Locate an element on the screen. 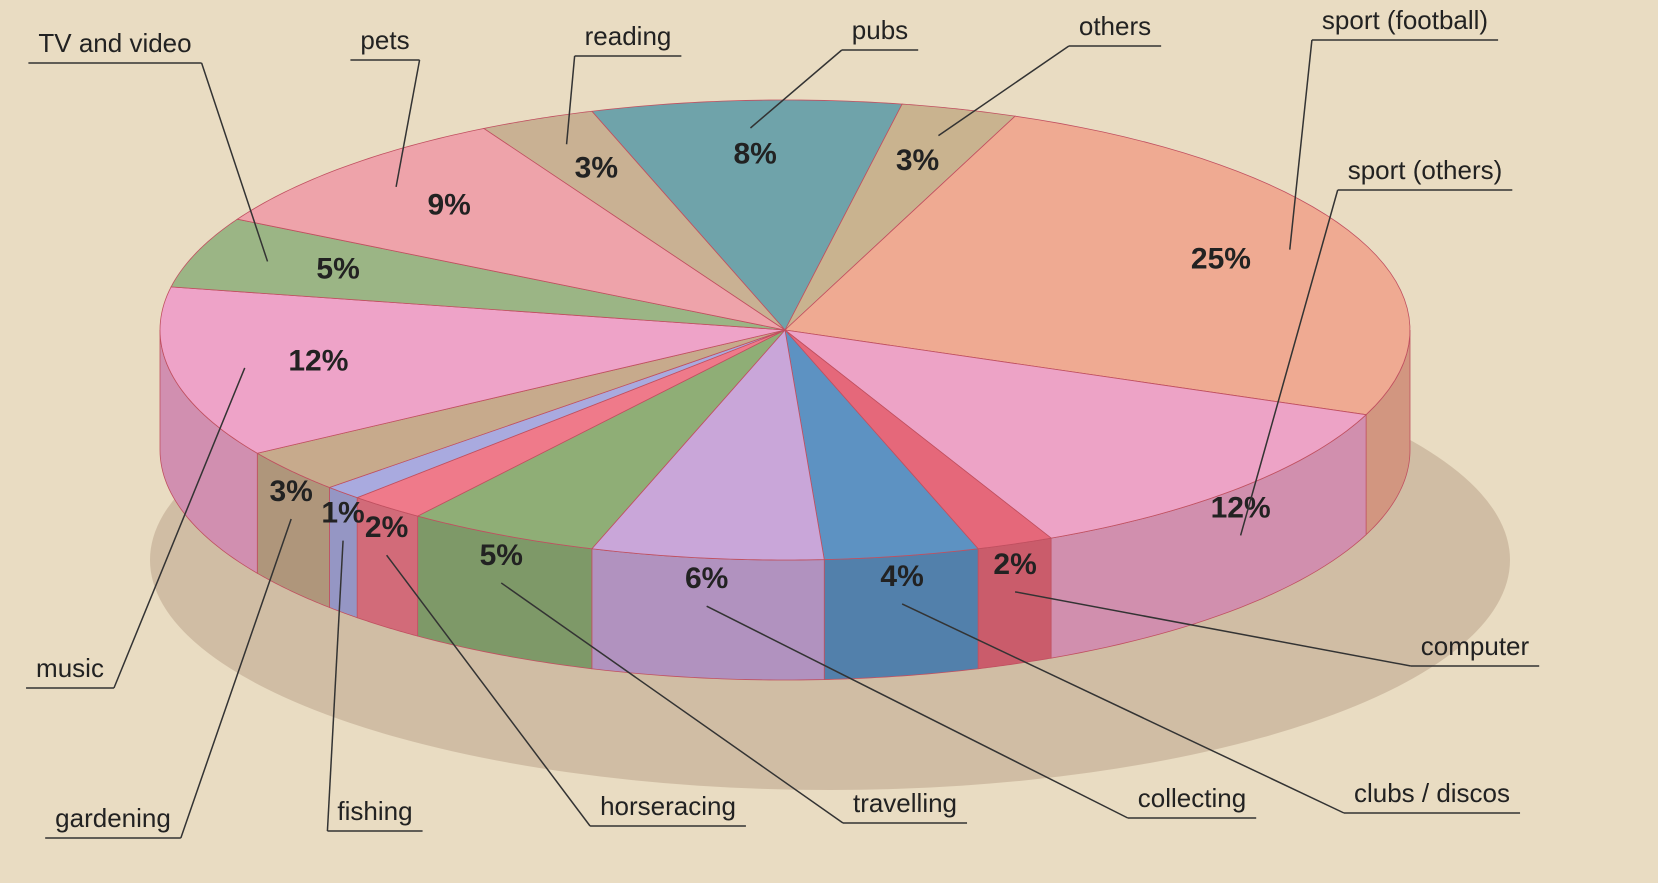 The width and height of the screenshot is (1658, 883). category-label: gardening is located at coordinates (113, 818).